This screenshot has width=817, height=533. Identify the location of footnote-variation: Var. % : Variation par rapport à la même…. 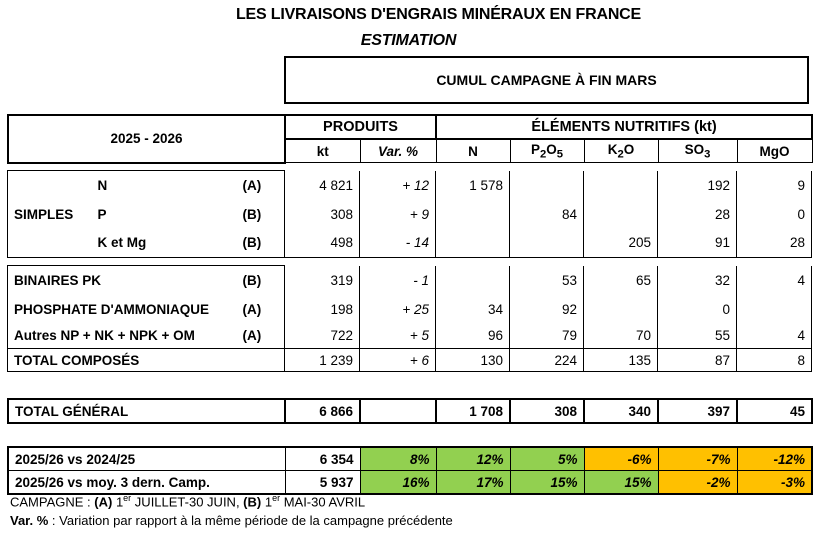
(231, 520).